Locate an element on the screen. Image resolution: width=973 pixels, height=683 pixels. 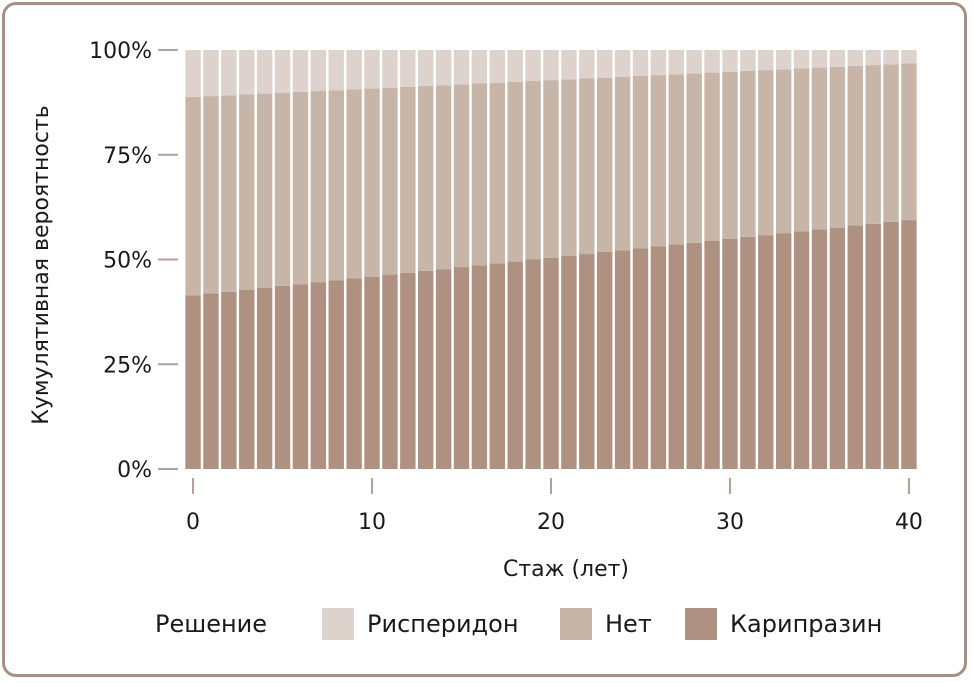
x-tick-label: 0 is located at coordinates (193, 522).